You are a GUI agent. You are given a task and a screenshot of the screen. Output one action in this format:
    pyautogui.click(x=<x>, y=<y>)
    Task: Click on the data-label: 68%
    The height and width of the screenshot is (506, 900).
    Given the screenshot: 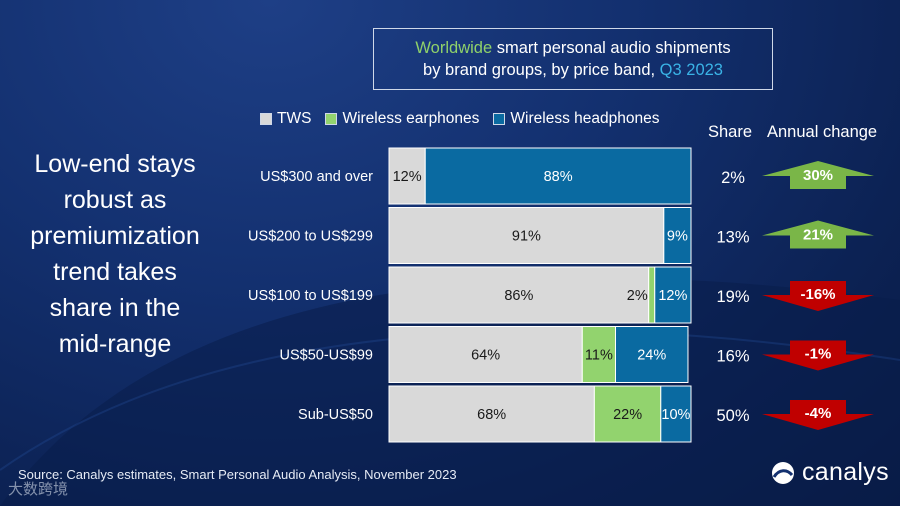 What is the action you would take?
    pyautogui.click(x=491, y=415)
    